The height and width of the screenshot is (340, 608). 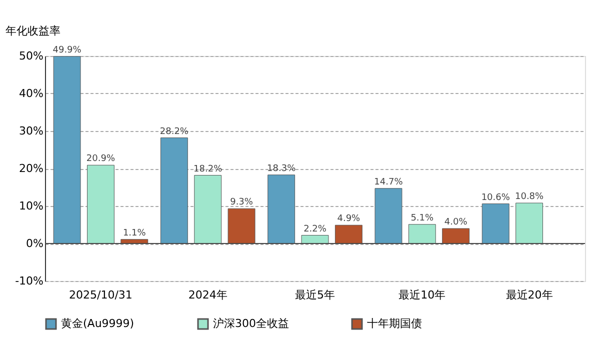 What do you see at coordinates (315, 295) in the screenshot?
I see `x-tick-label: 最近5年` at bounding box center [315, 295].